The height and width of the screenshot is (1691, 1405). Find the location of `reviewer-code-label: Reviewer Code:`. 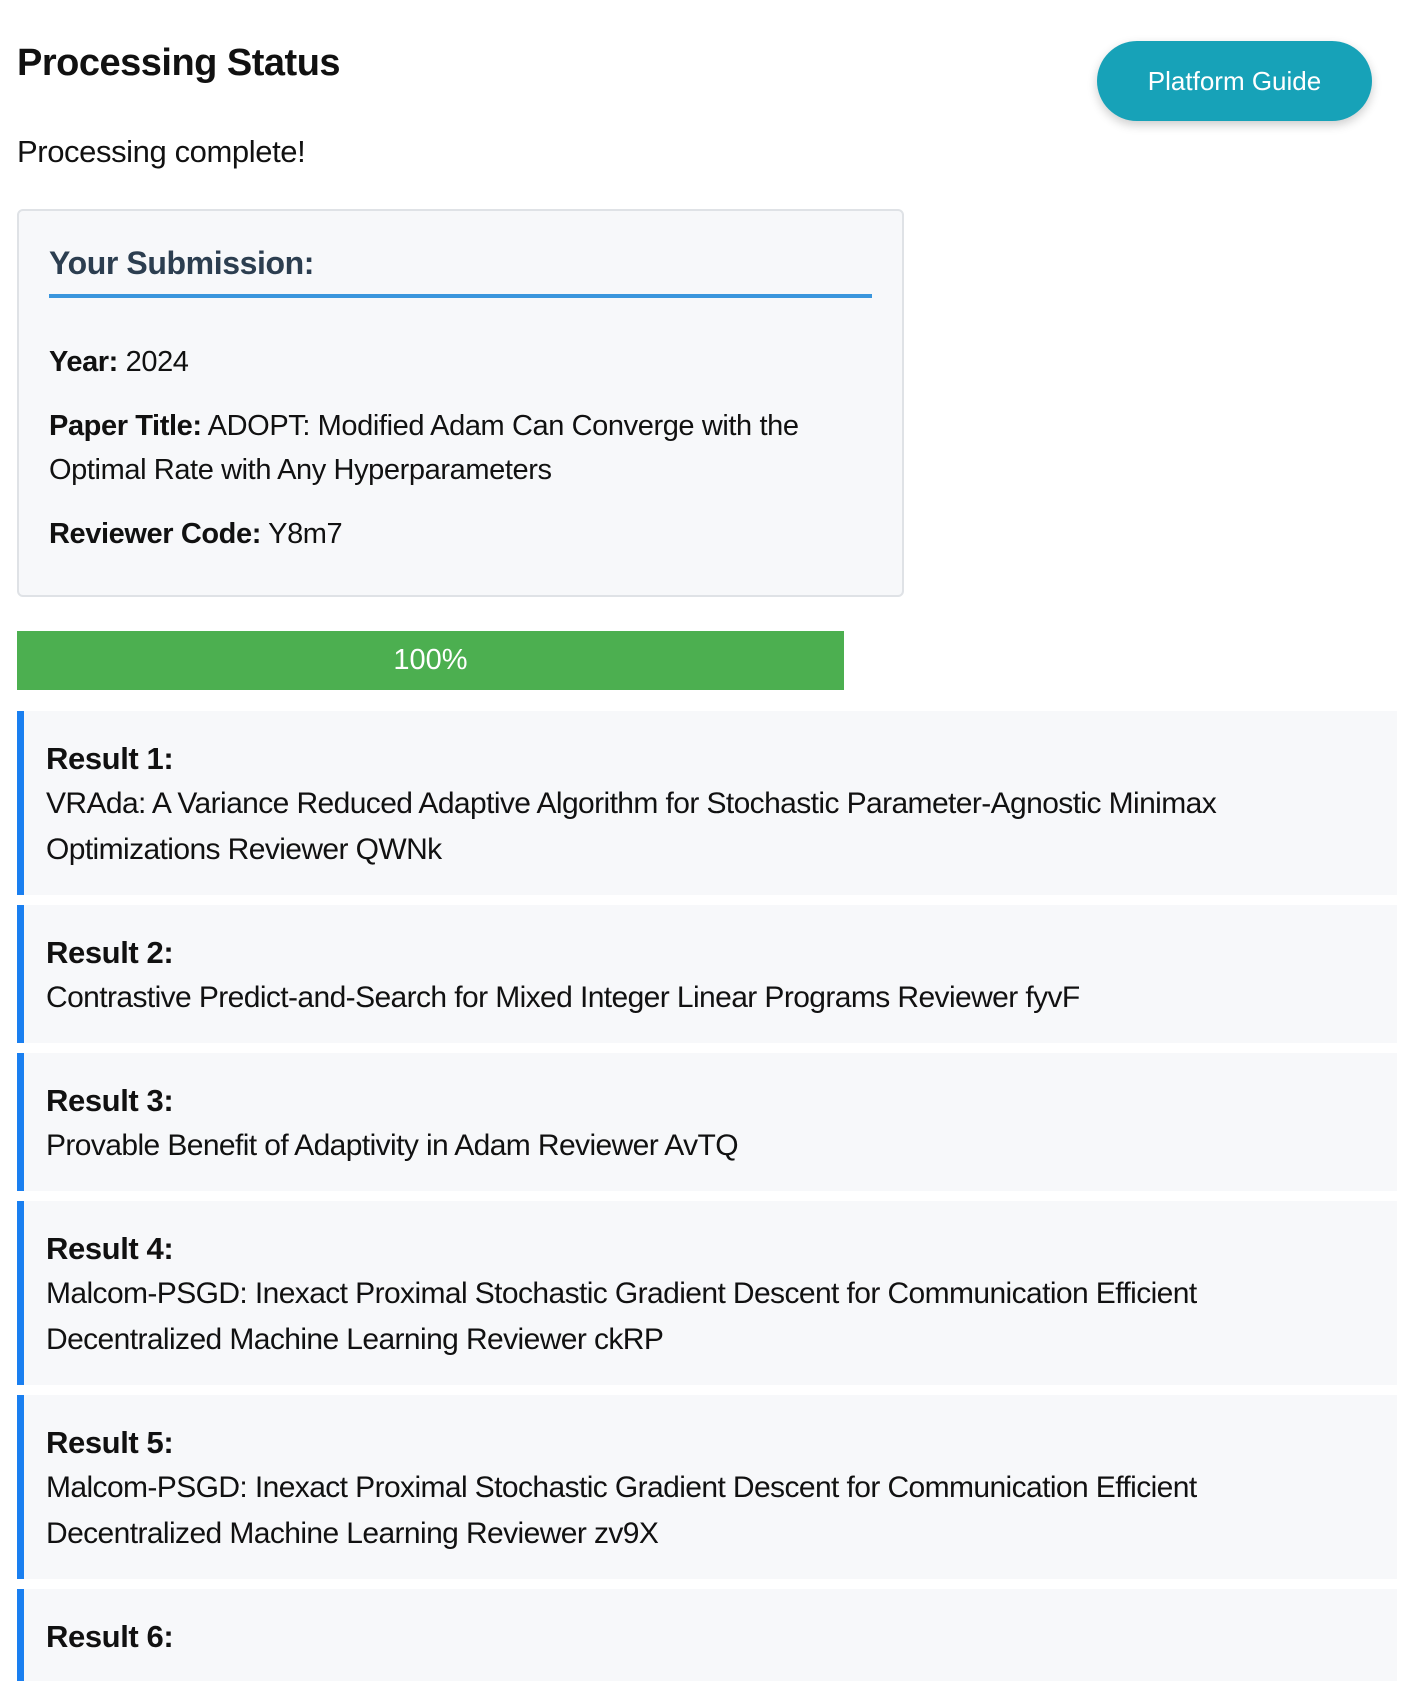

reviewer-code-label: Reviewer Code: is located at coordinates (155, 534).